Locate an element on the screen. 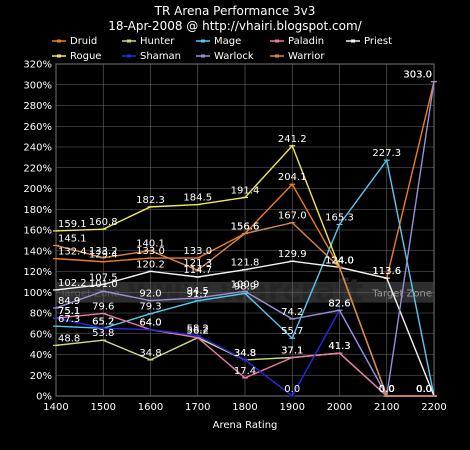  y-tick-label: 100% is located at coordinates (37, 293).